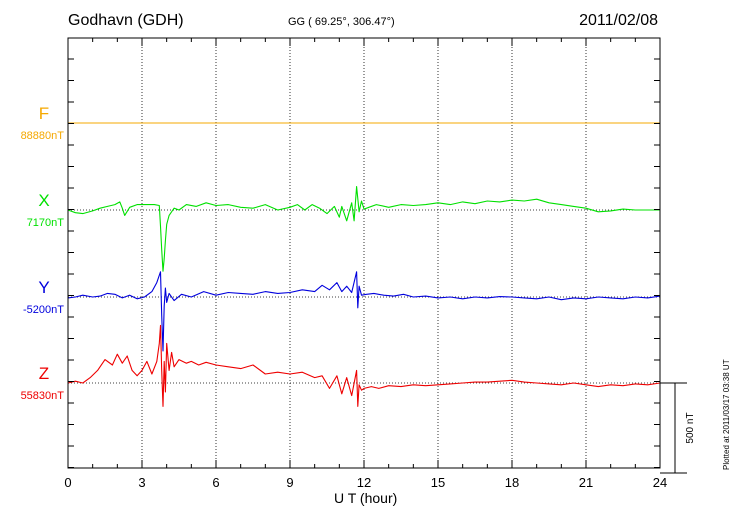 The image size is (730, 520). Describe the element at coordinates (660, 482) in the screenshot. I see `x-tick-label: 24` at that location.